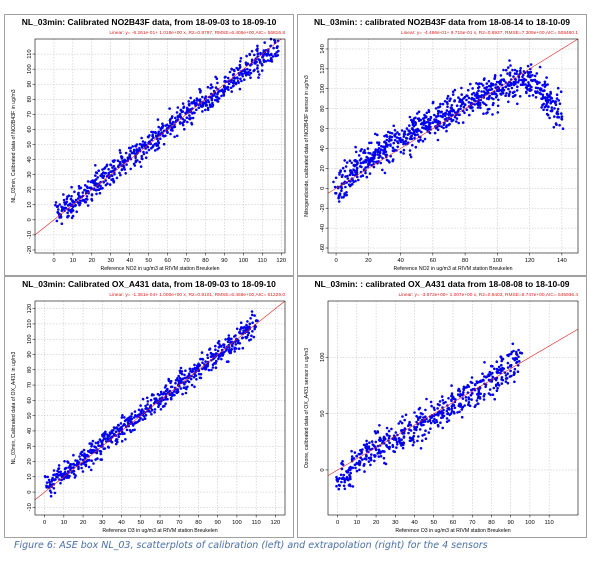 The image size is (593, 567). Describe the element at coordinates (30, 370) in the screenshot. I see `y-tick-label: 80` at that location.